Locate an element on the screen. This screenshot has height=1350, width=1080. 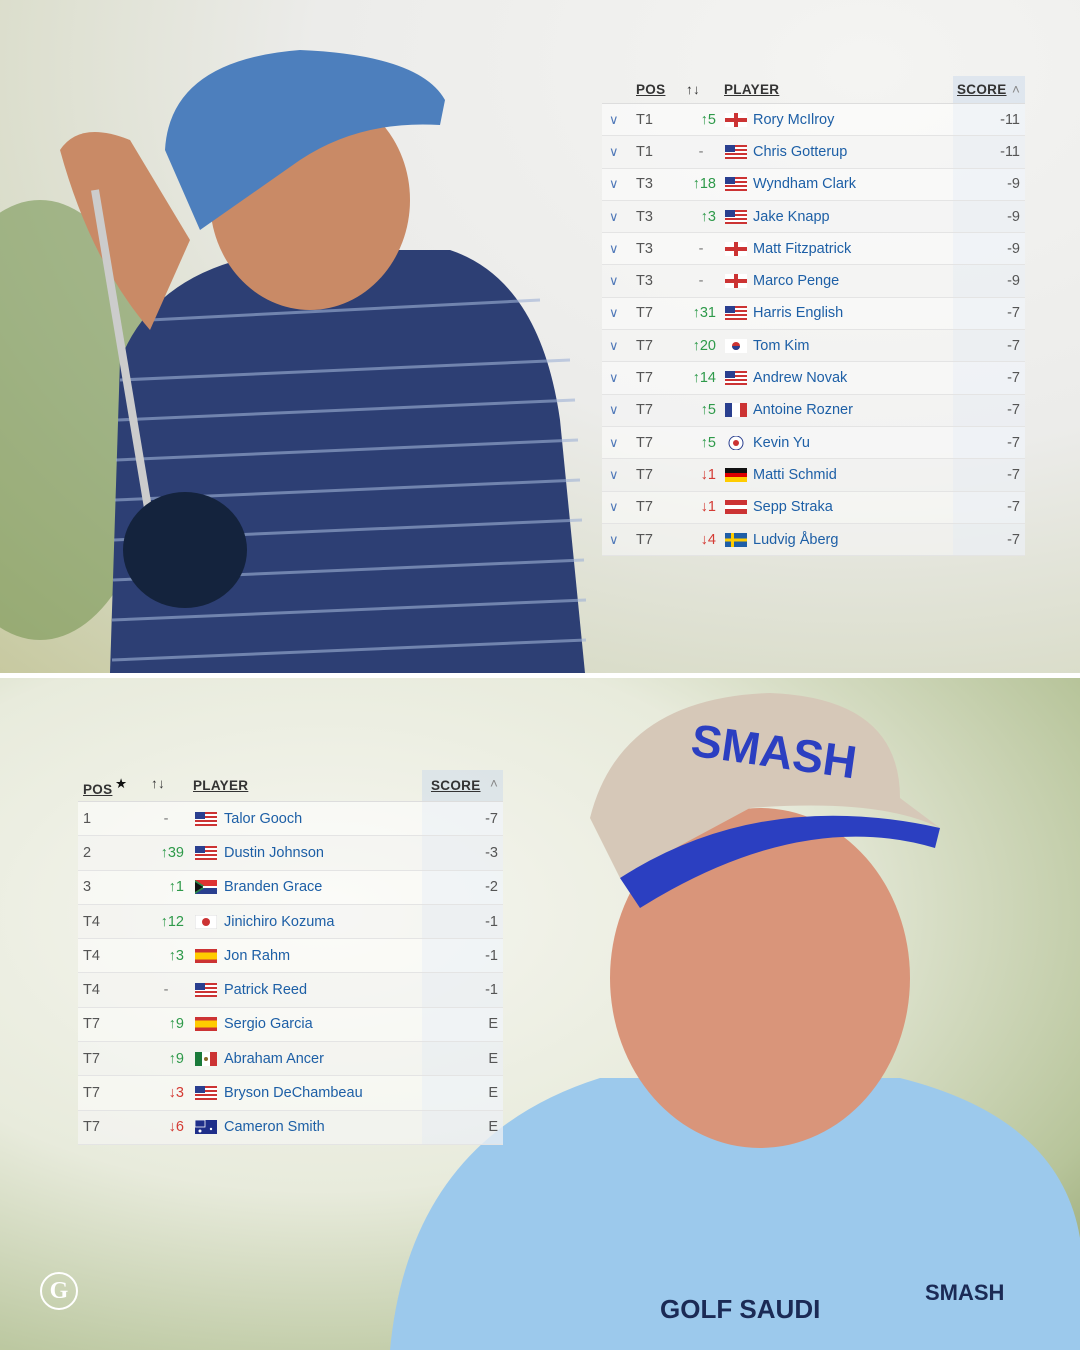
player-name-link: Antoine Rozner is located at coordinates (803, 410).